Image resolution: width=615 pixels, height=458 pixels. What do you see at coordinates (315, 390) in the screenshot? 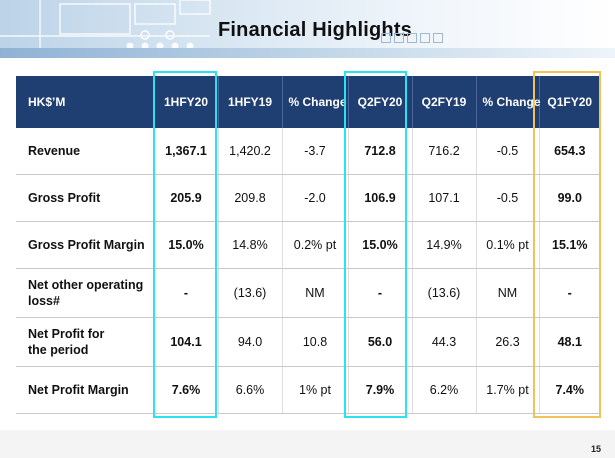
I see `cell-half-year-change: 1% pt` at bounding box center [315, 390].